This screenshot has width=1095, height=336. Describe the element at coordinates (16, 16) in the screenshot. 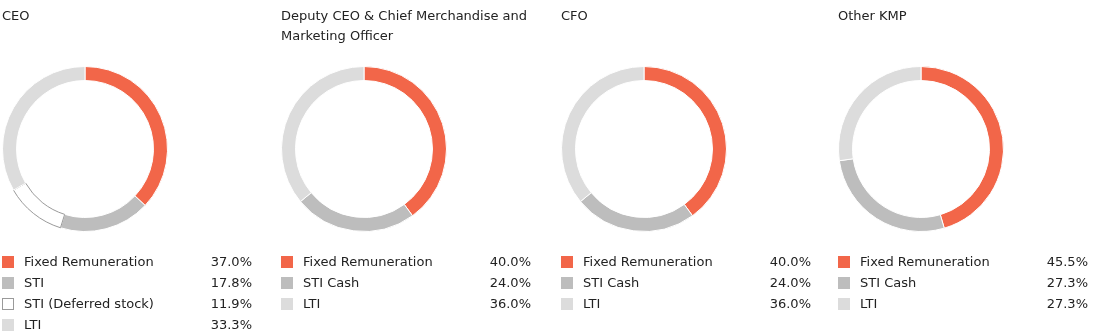

I see `chart-title: CEO` at that location.